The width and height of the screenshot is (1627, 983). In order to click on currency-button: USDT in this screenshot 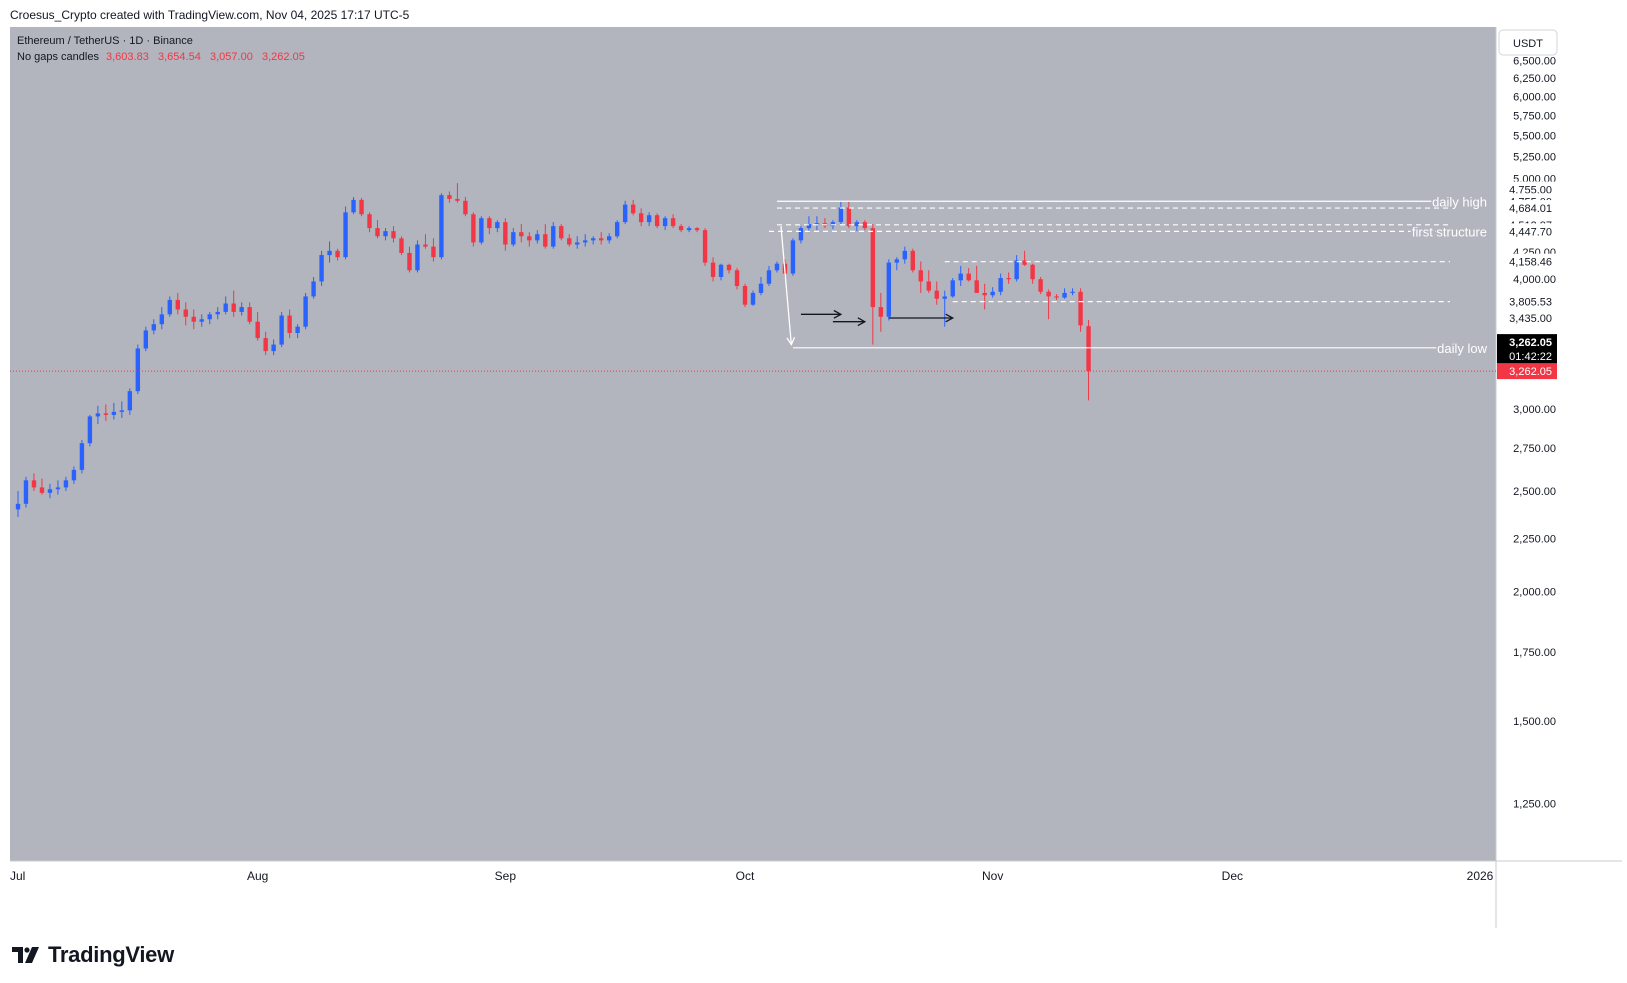, I will do `click(1528, 42)`.